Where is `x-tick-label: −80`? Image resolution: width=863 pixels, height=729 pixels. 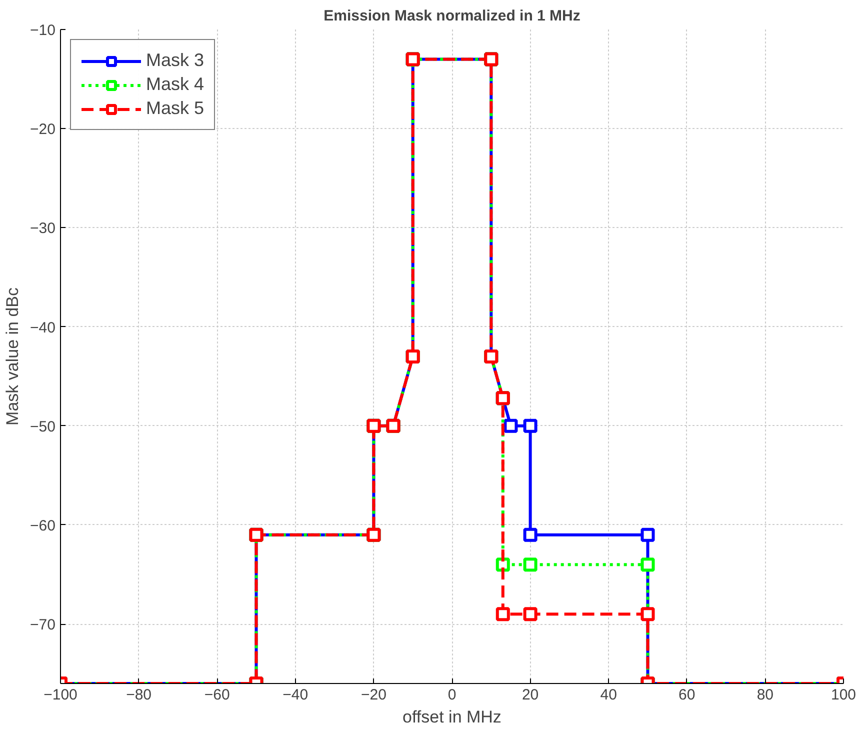 x-tick-label: −80 is located at coordinates (139, 695).